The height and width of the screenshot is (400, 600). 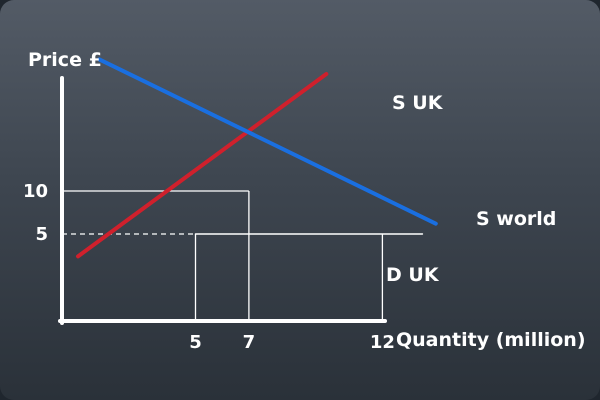 What do you see at coordinates (249, 342) in the screenshot?
I see `x-tick-label-7: 7` at bounding box center [249, 342].